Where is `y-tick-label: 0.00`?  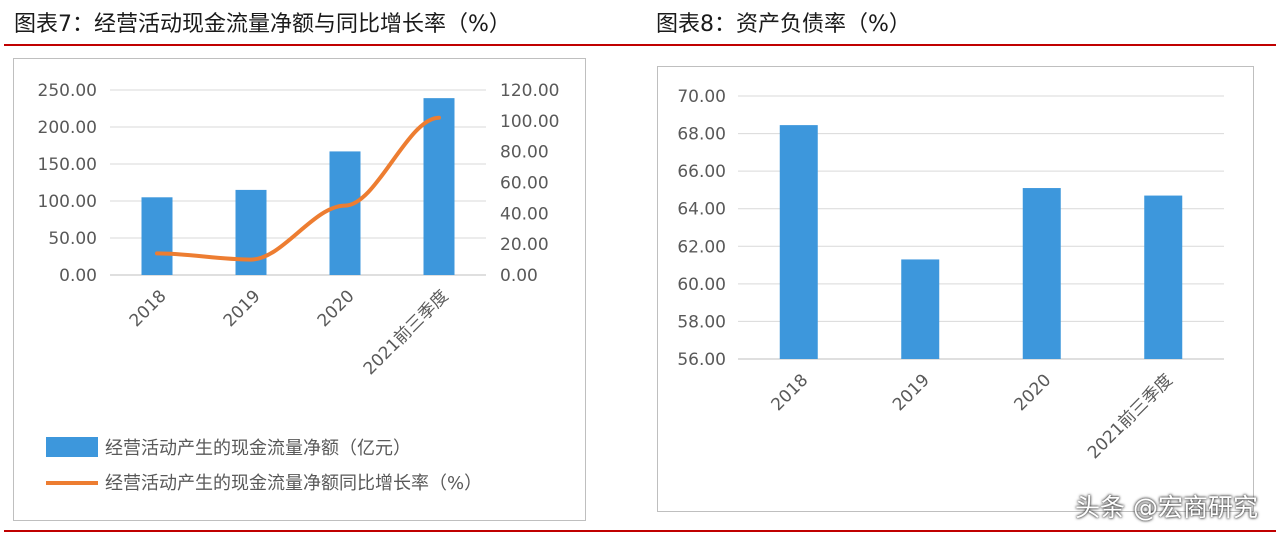 y-tick-label: 0.00 is located at coordinates (78, 276).